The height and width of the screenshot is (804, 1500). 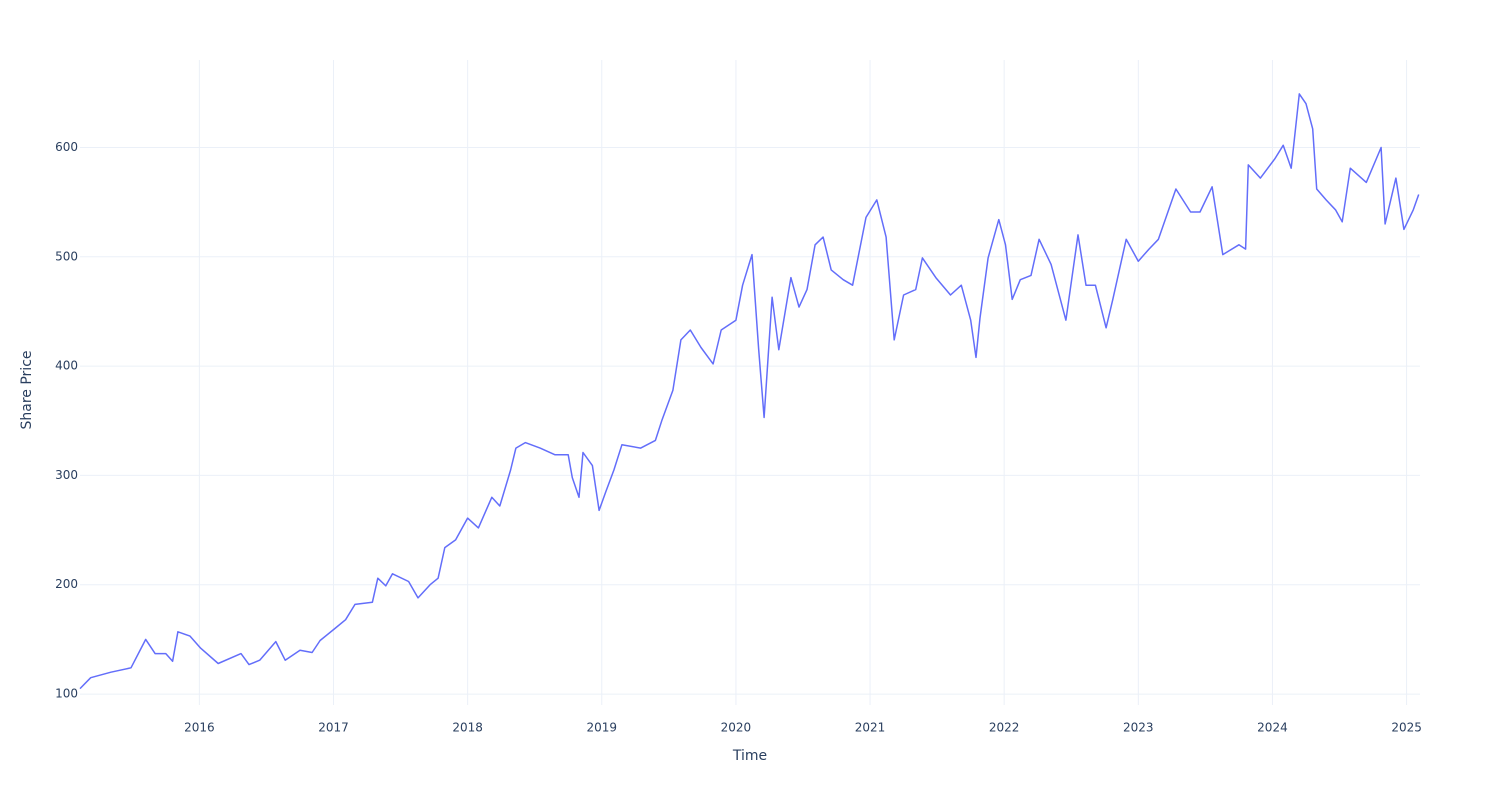 What do you see at coordinates (1138, 728) in the screenshot?
I see `x-tick-label: 2023` at bounding box center [1138, 728].